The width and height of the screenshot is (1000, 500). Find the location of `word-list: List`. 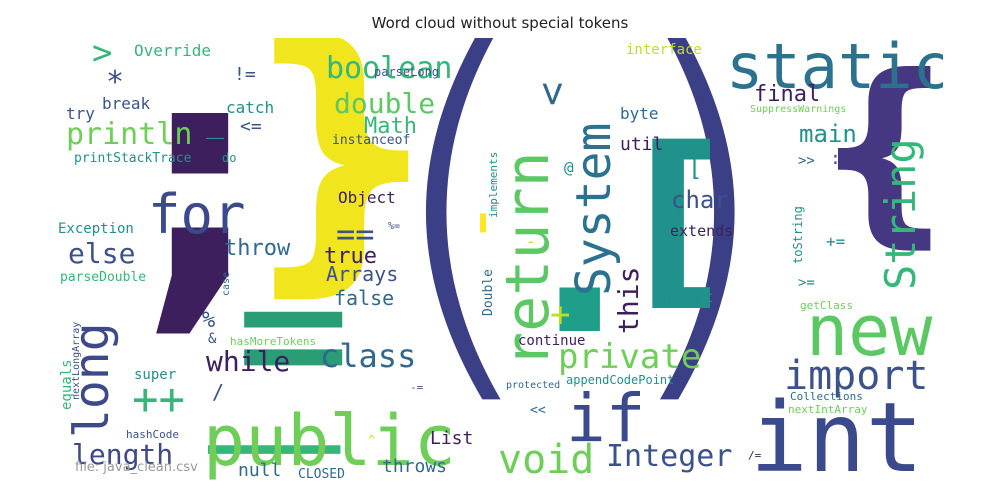

word-list: List is located at coordinates (452, 438).